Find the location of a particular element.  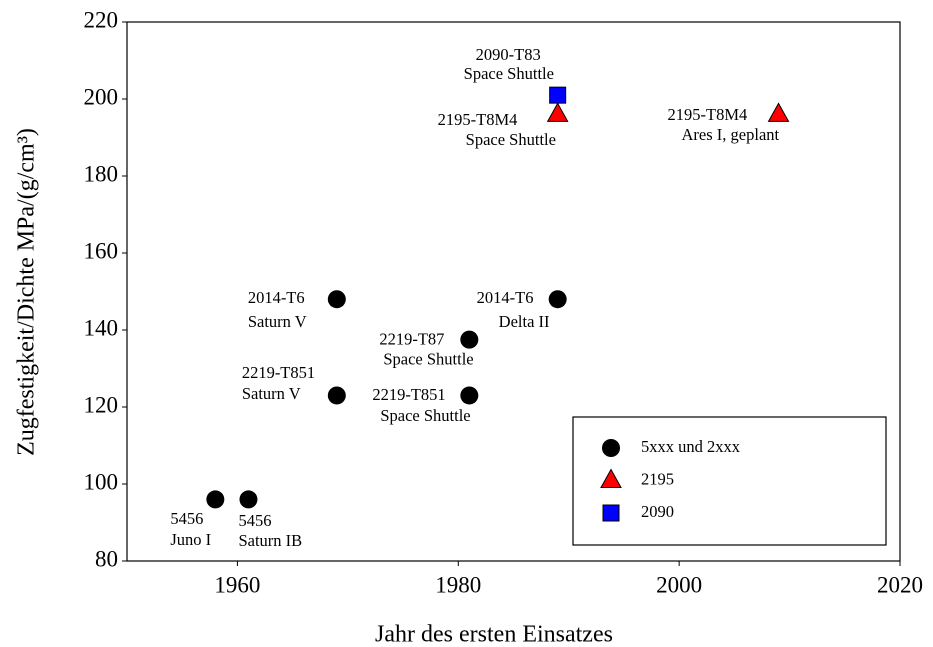

x-tick-label: 2020 is located at coordinates (900, 584).